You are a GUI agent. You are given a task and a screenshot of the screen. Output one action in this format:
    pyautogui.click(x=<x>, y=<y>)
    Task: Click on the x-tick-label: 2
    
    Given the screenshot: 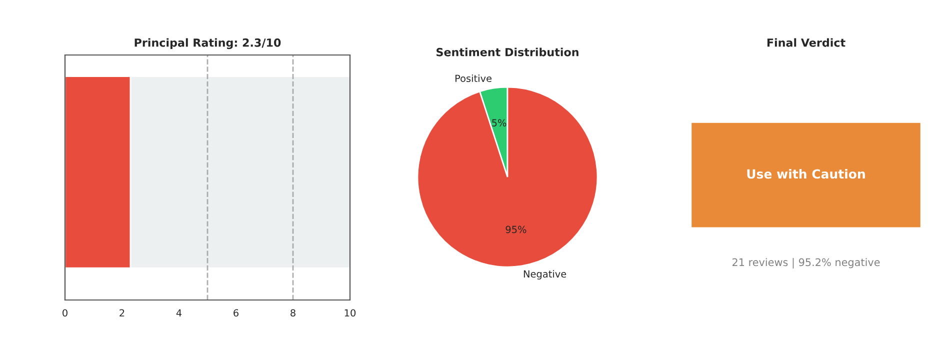 What is the action you would take?
    pyautogui.click(x=122, y=312)
    